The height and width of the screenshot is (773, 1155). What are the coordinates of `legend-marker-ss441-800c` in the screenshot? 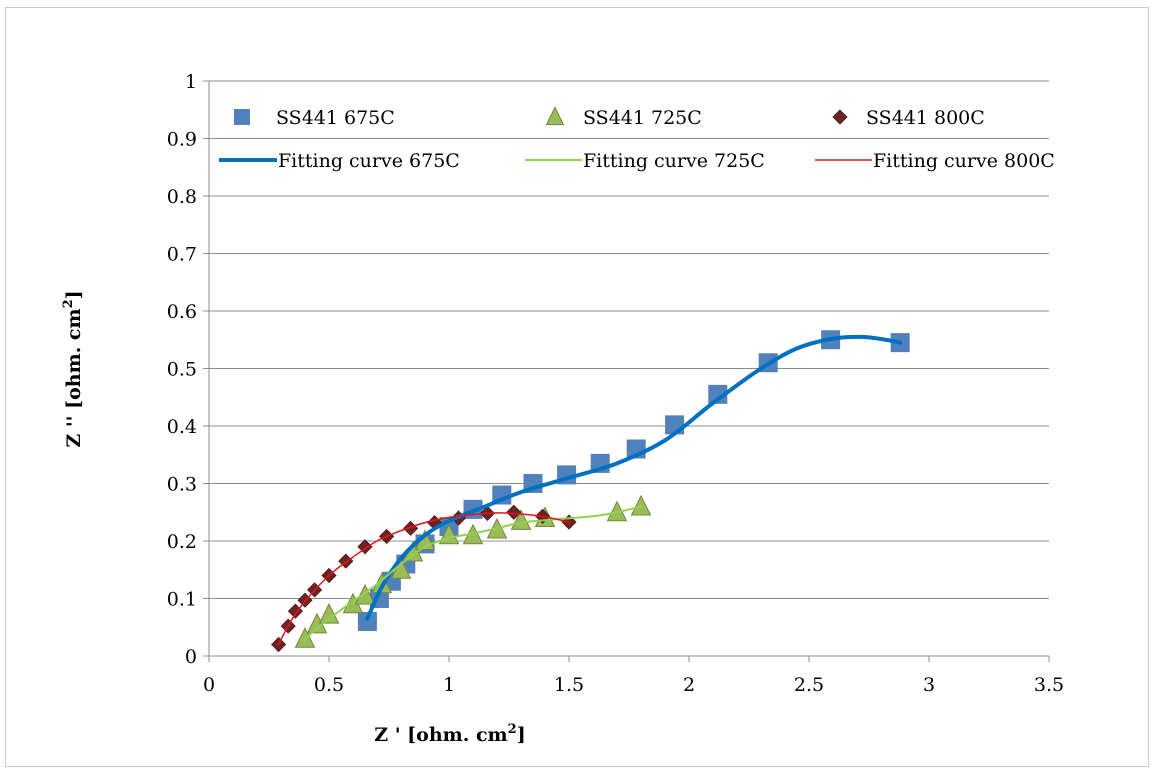 It's located at (840, 117).